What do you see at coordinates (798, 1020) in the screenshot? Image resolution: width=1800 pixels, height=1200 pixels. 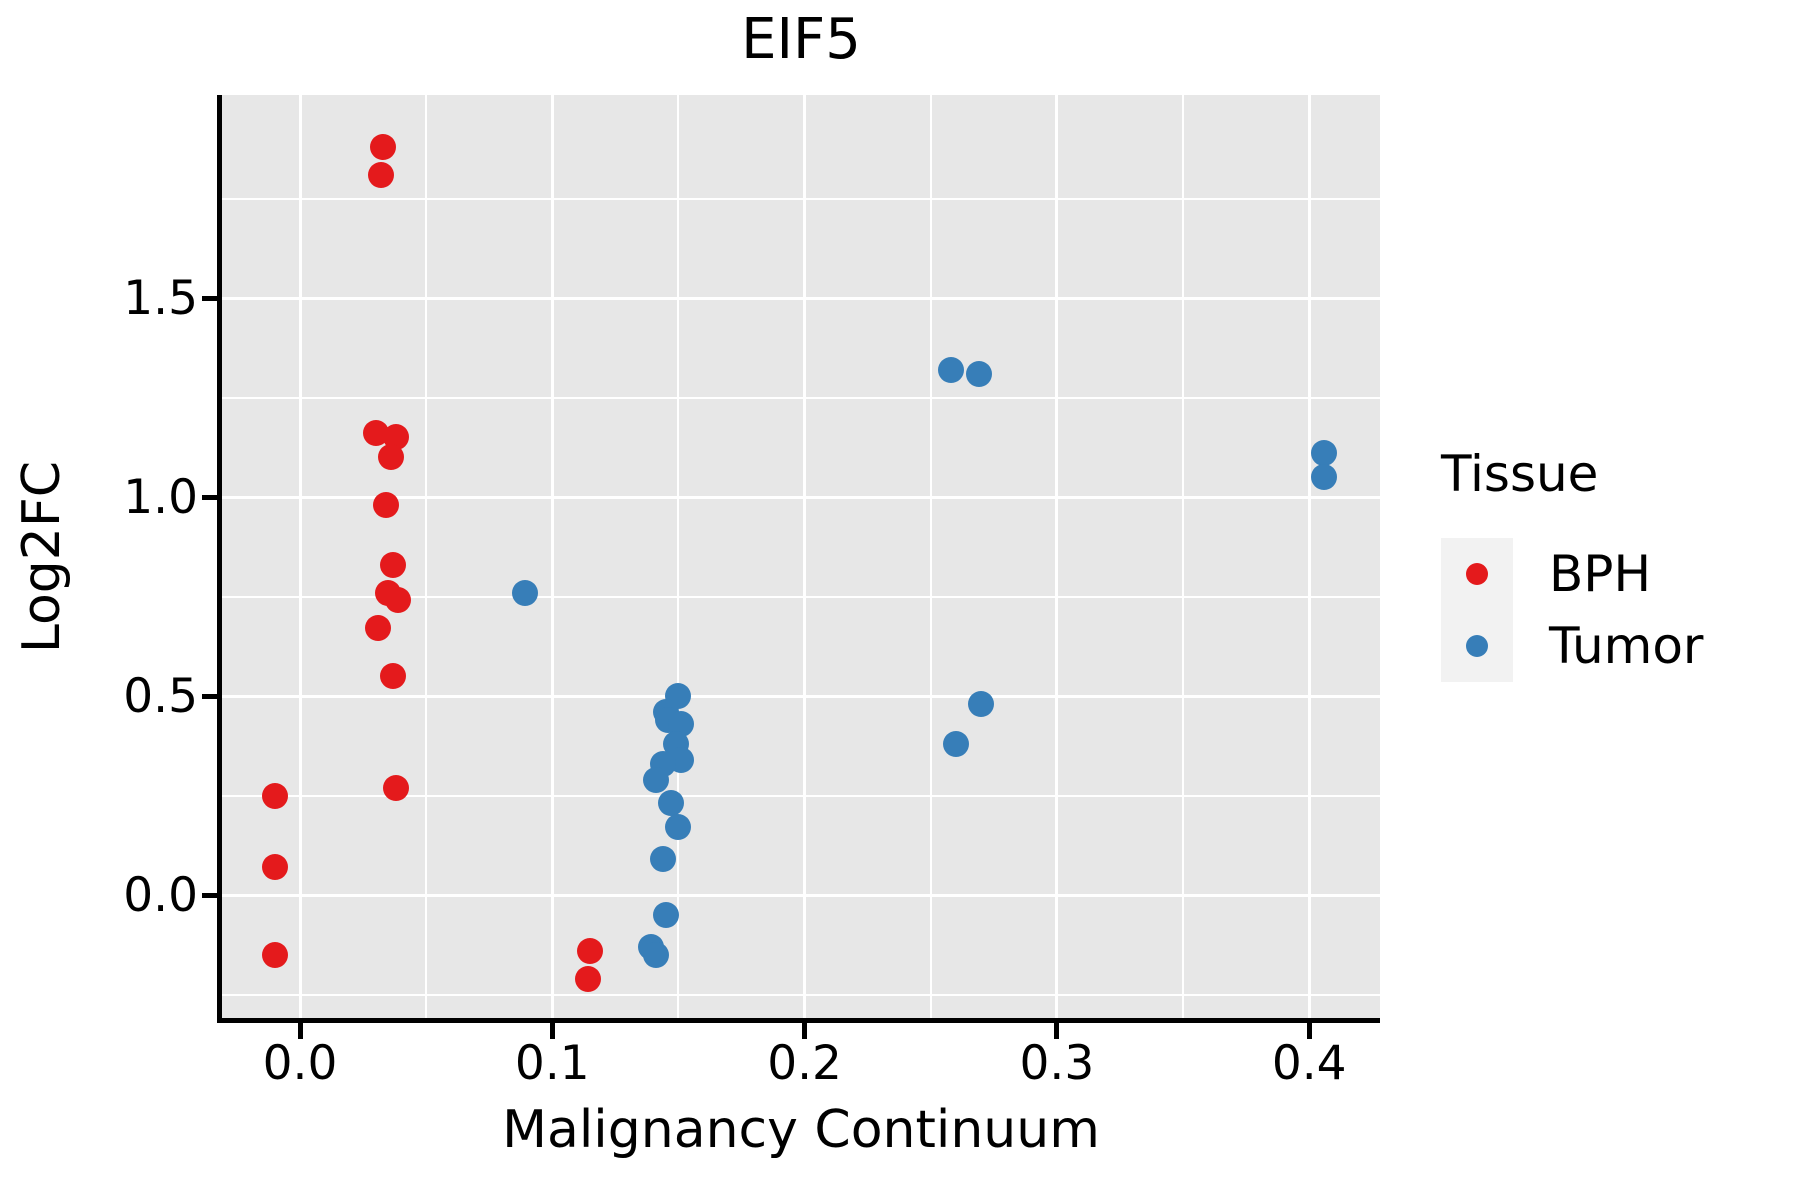 I see `x-axis-spine` at bounding box center [798, 1020].